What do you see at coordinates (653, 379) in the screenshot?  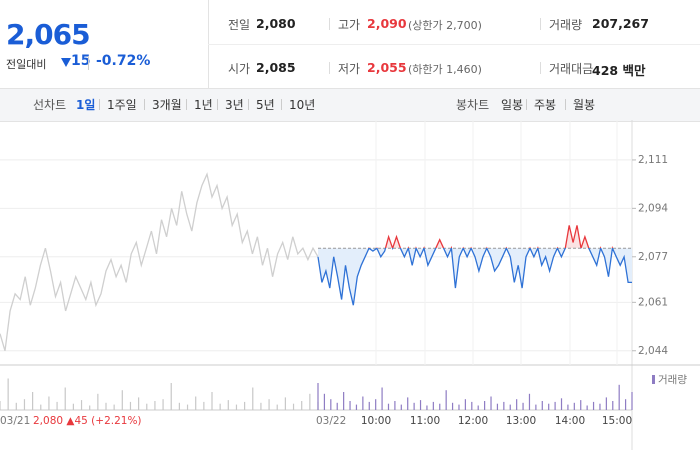 I see `legend-swatch` at bounding box center [653, 379].